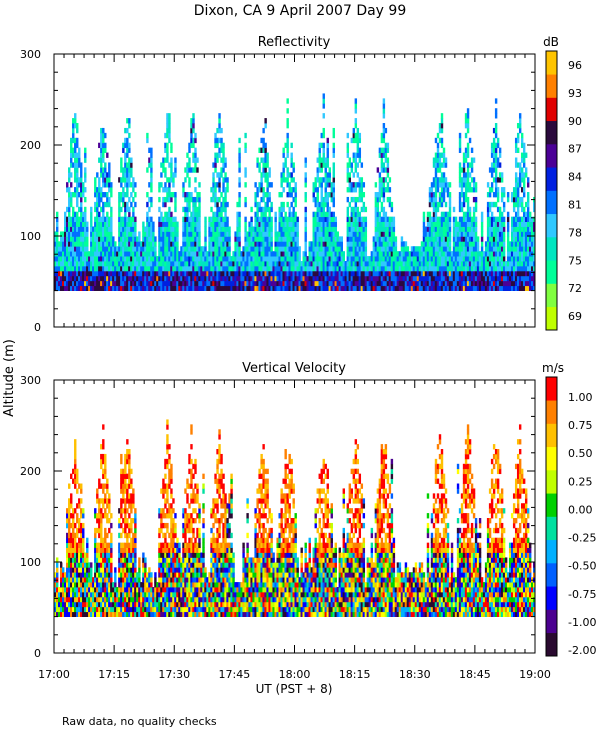  Describe the element at coordinates (575, 149) in the screenshot. I see `colorbar-tick-label: 87` at that location.